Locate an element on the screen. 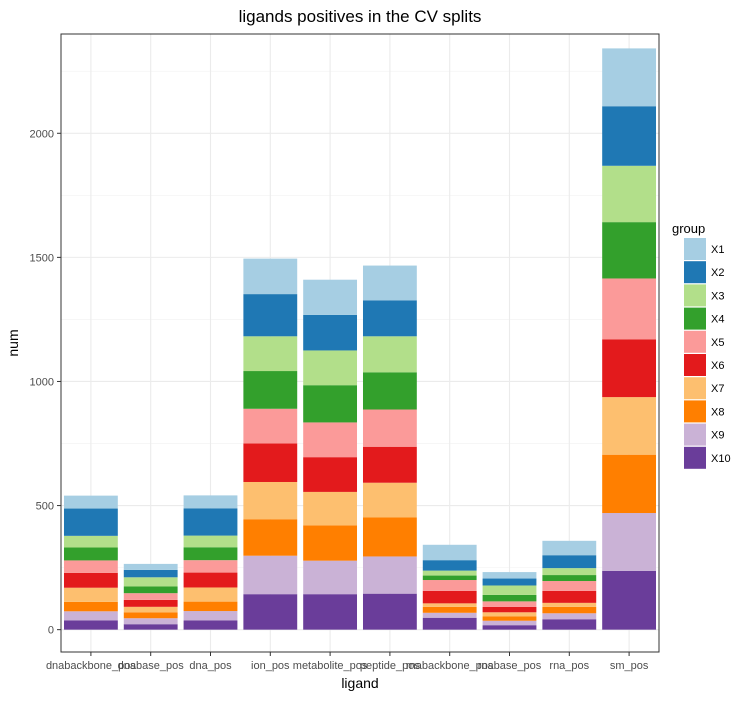 This screenshot has width=748, height=704. x-tick-label: sm_pos is located at coordinates (629, 666).